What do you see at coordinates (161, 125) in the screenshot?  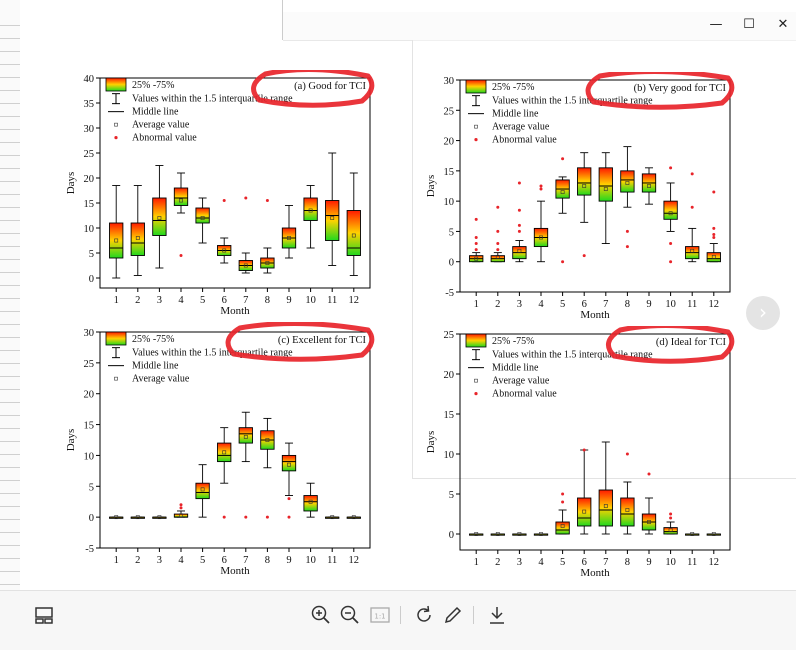 I see `legend-mean-label: Average value` at bounding box center [161, 125].